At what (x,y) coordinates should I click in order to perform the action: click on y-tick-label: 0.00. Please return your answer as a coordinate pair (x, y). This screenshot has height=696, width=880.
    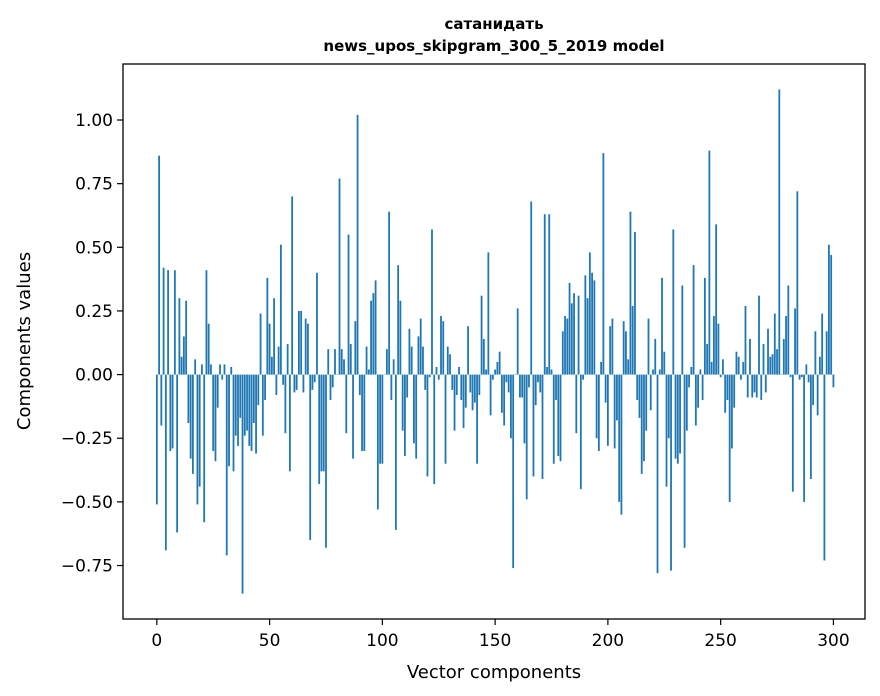
    Looking at the image, I should click on (94, 376).